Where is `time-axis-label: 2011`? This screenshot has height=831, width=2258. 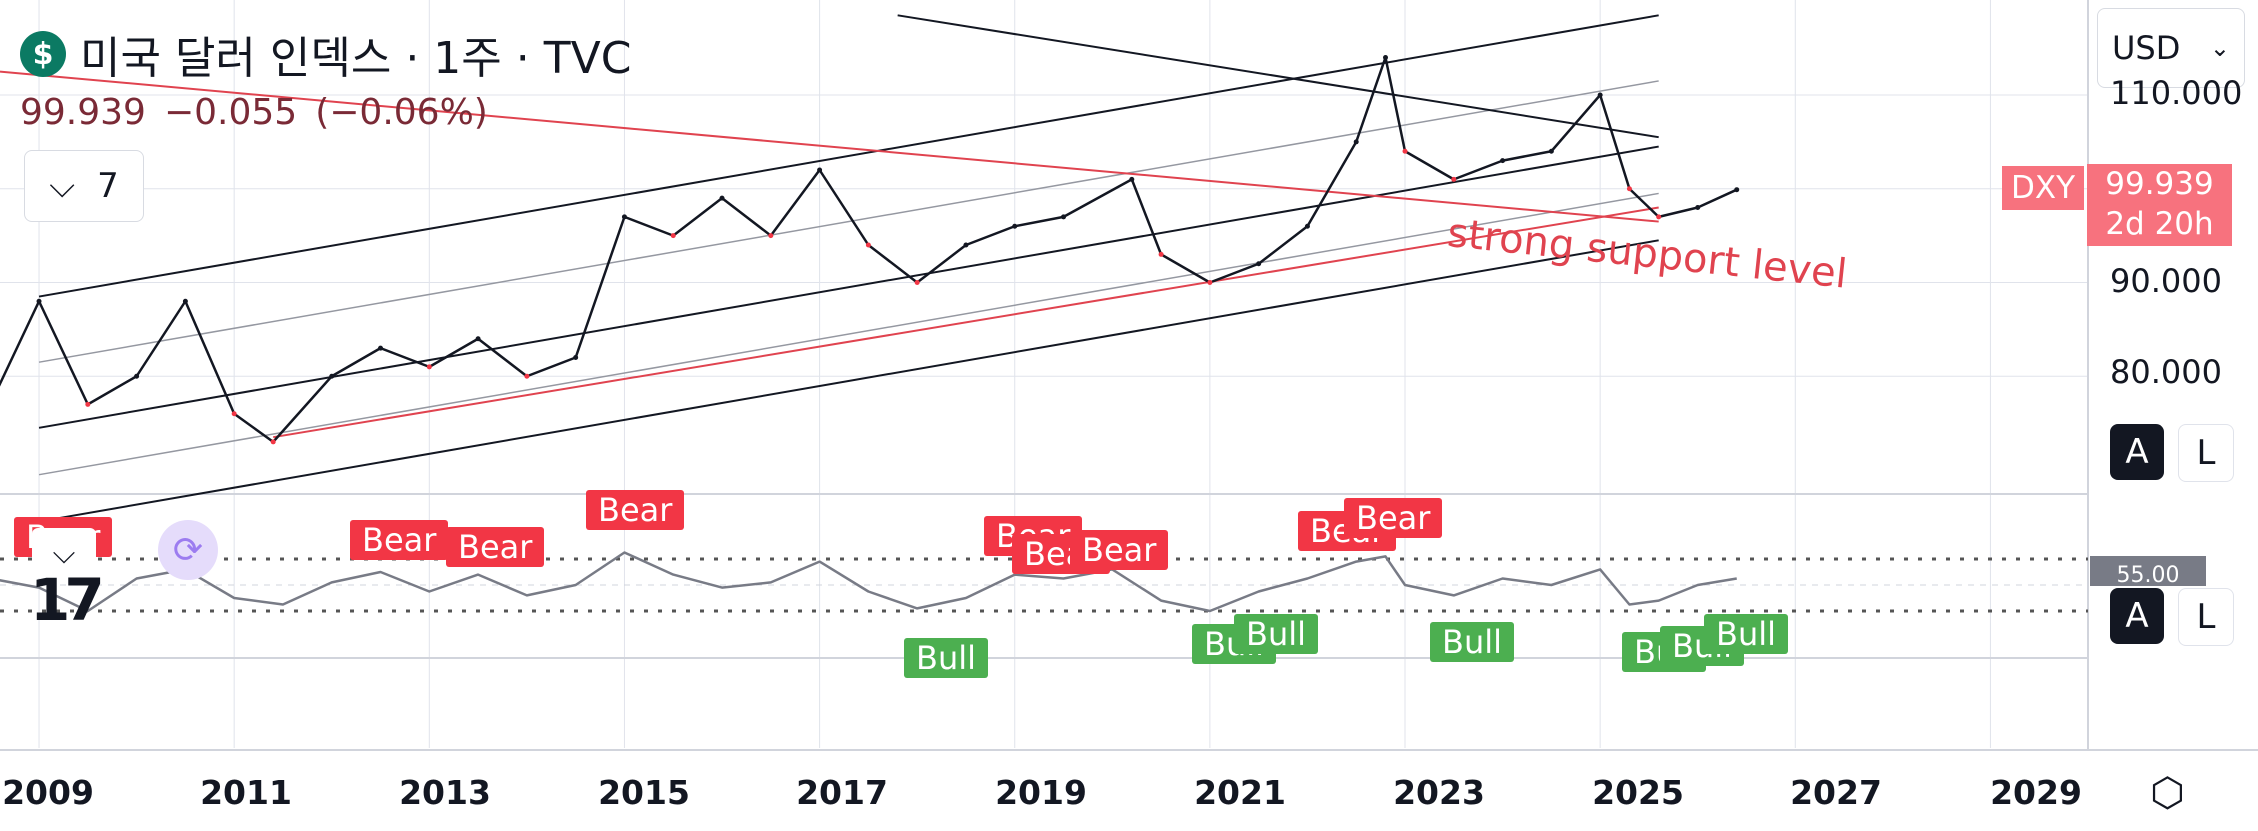
time-axis-label: 2011 is located at coordinates (246, 792).